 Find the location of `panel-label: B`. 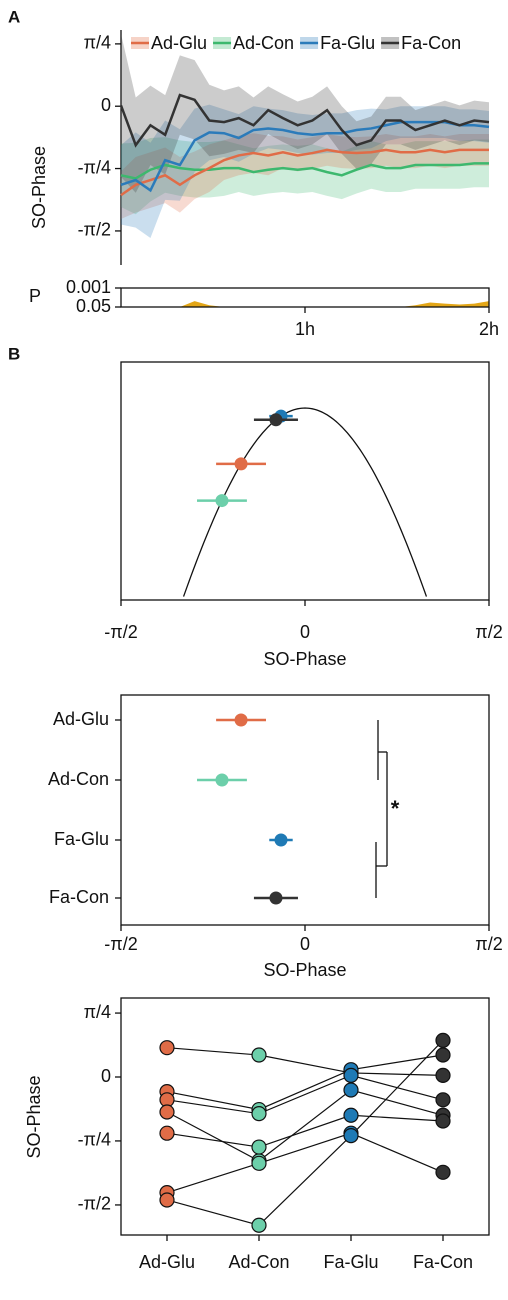

panel-label: B is located at coordinates (14, 353).